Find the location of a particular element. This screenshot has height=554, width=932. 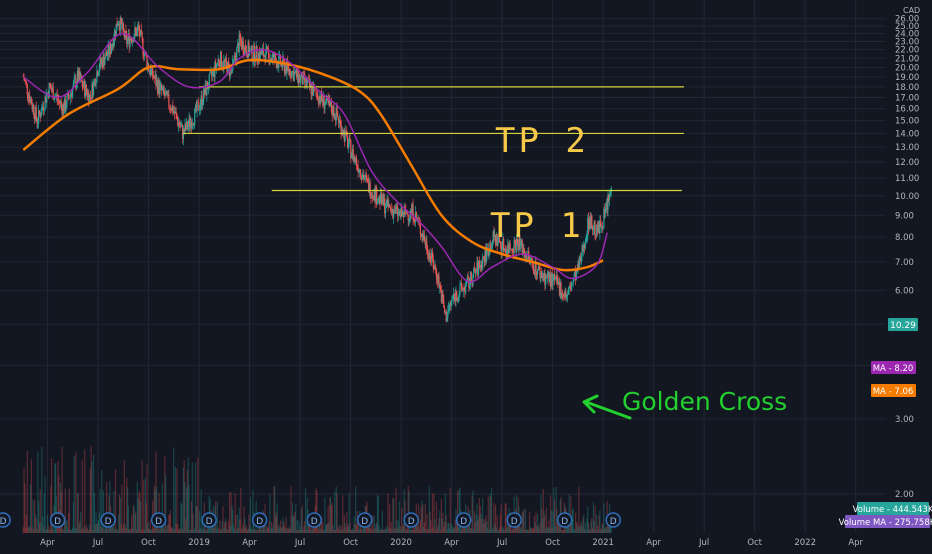

time-axis-panel is located at coordinates (443, 541).